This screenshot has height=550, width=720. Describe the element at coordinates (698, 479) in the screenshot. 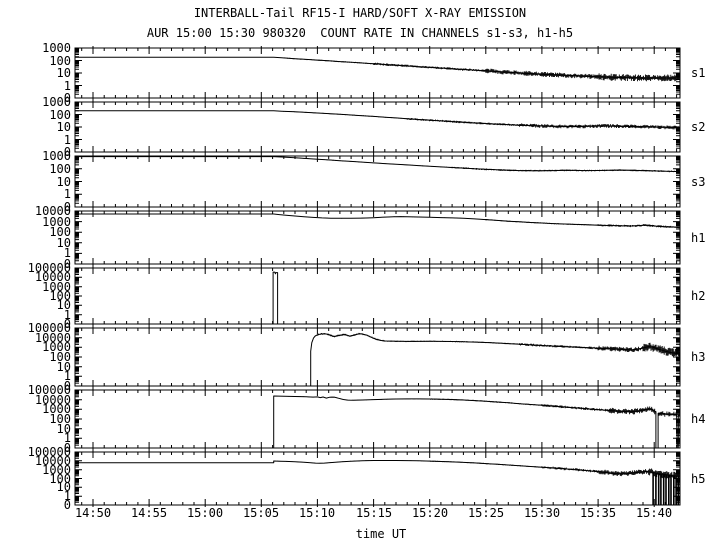

I see `channel-label-h5: h5` at that location.